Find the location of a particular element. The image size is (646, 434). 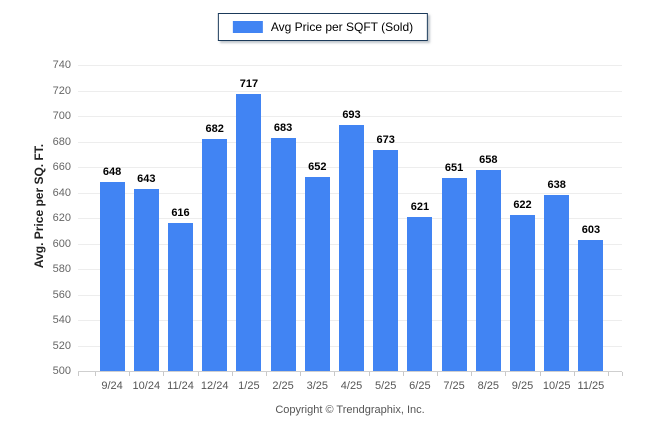

legend-swatch is located at coordinates (247, 27).